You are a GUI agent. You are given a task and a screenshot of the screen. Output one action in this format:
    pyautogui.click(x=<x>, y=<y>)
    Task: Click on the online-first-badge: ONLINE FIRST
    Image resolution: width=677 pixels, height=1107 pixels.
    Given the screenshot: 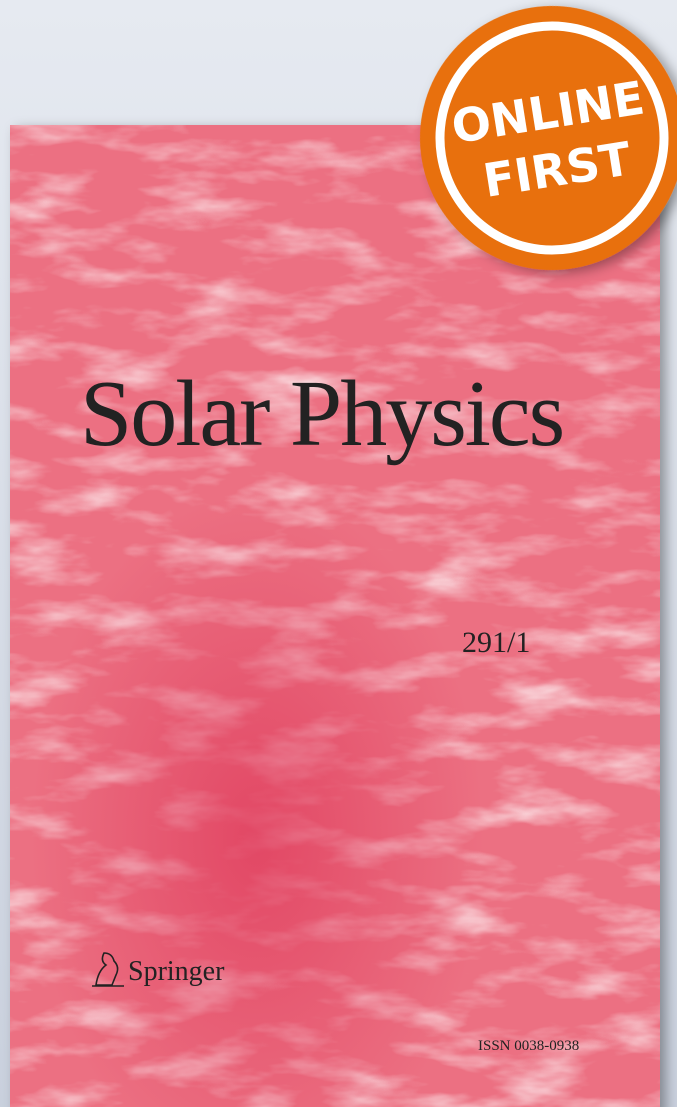 What is the action you would take?
    pyautogui.click(x=548, y=138)
    